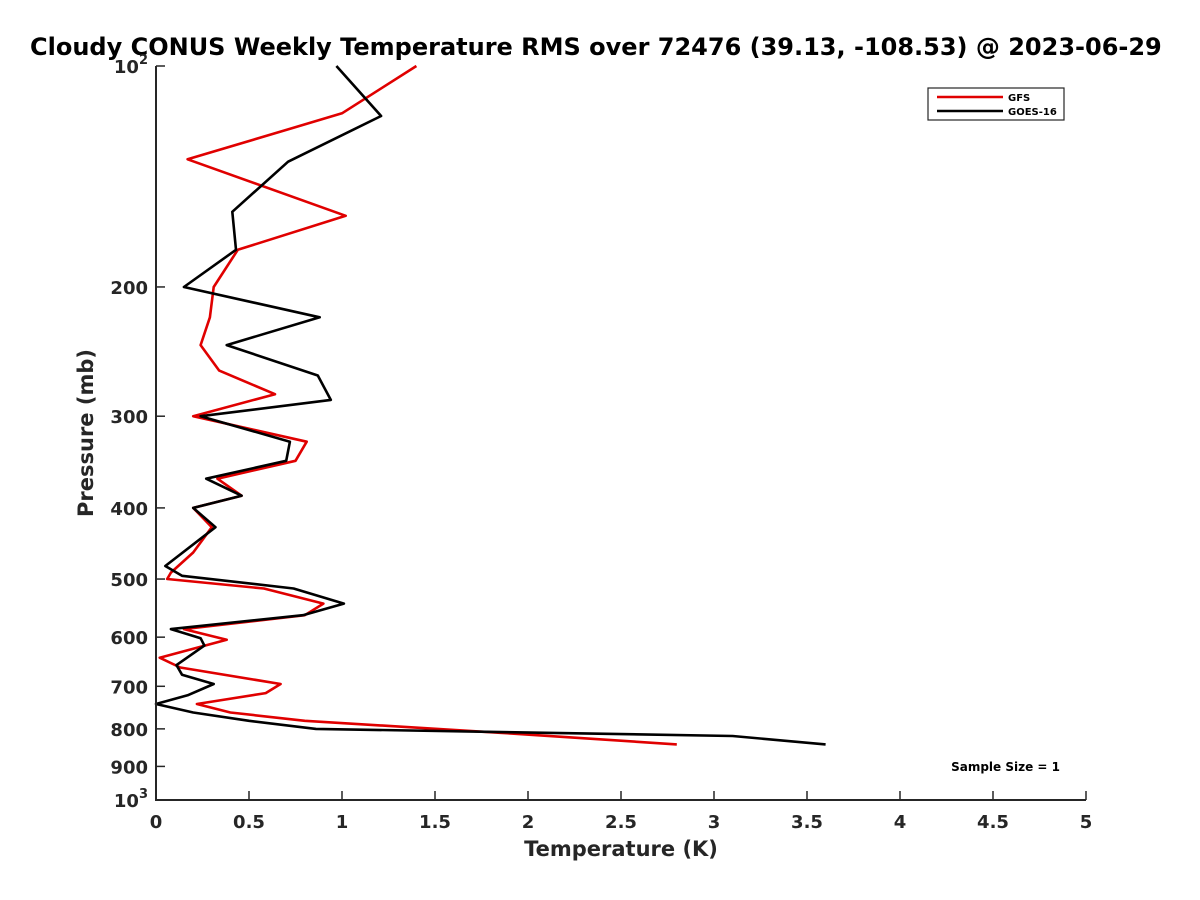 The image size is (1200, 900). Describe the element at coordinates (1019, 98) in the screenshot. I see `legend-label: GFS` at that location.